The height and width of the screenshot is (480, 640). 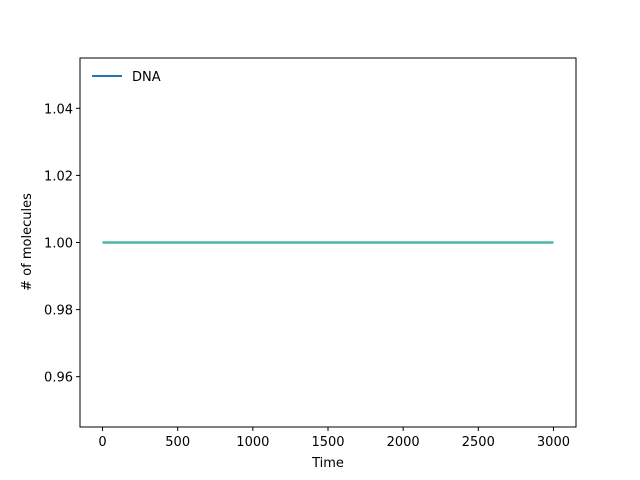 What do you see at coordinates (327, 442) in the screenshot?
I see `x-tick-label: 1500` at bounding box center [327, 442].